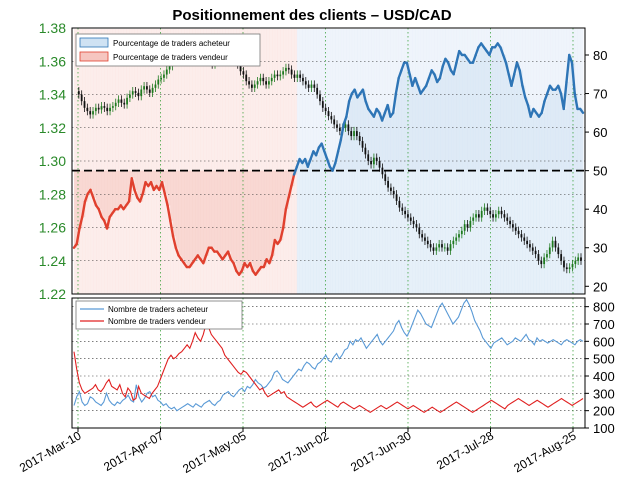 This screenshot has height=484, width=624. Describe the element at coordinates (600, 368) in the screenshot. I see `count-axis-ticks: 100 200 300 400 500 600 700 800` at that location.